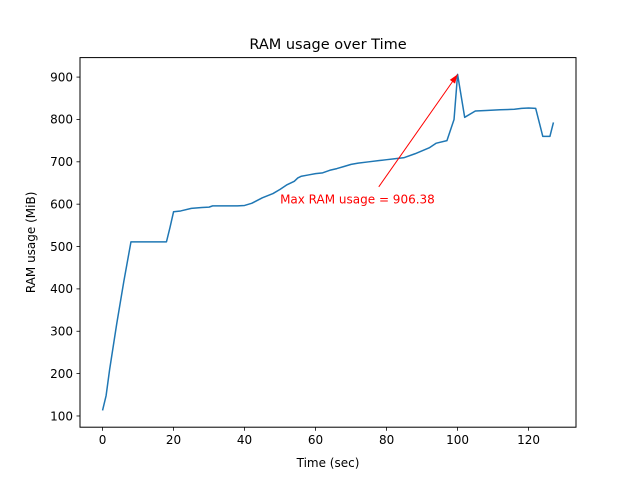 This screenshot has height=480, width=640. I want to click on y-axis-ticks: 100 200 300 400 500 600 700 800 900, so click(65, 246).